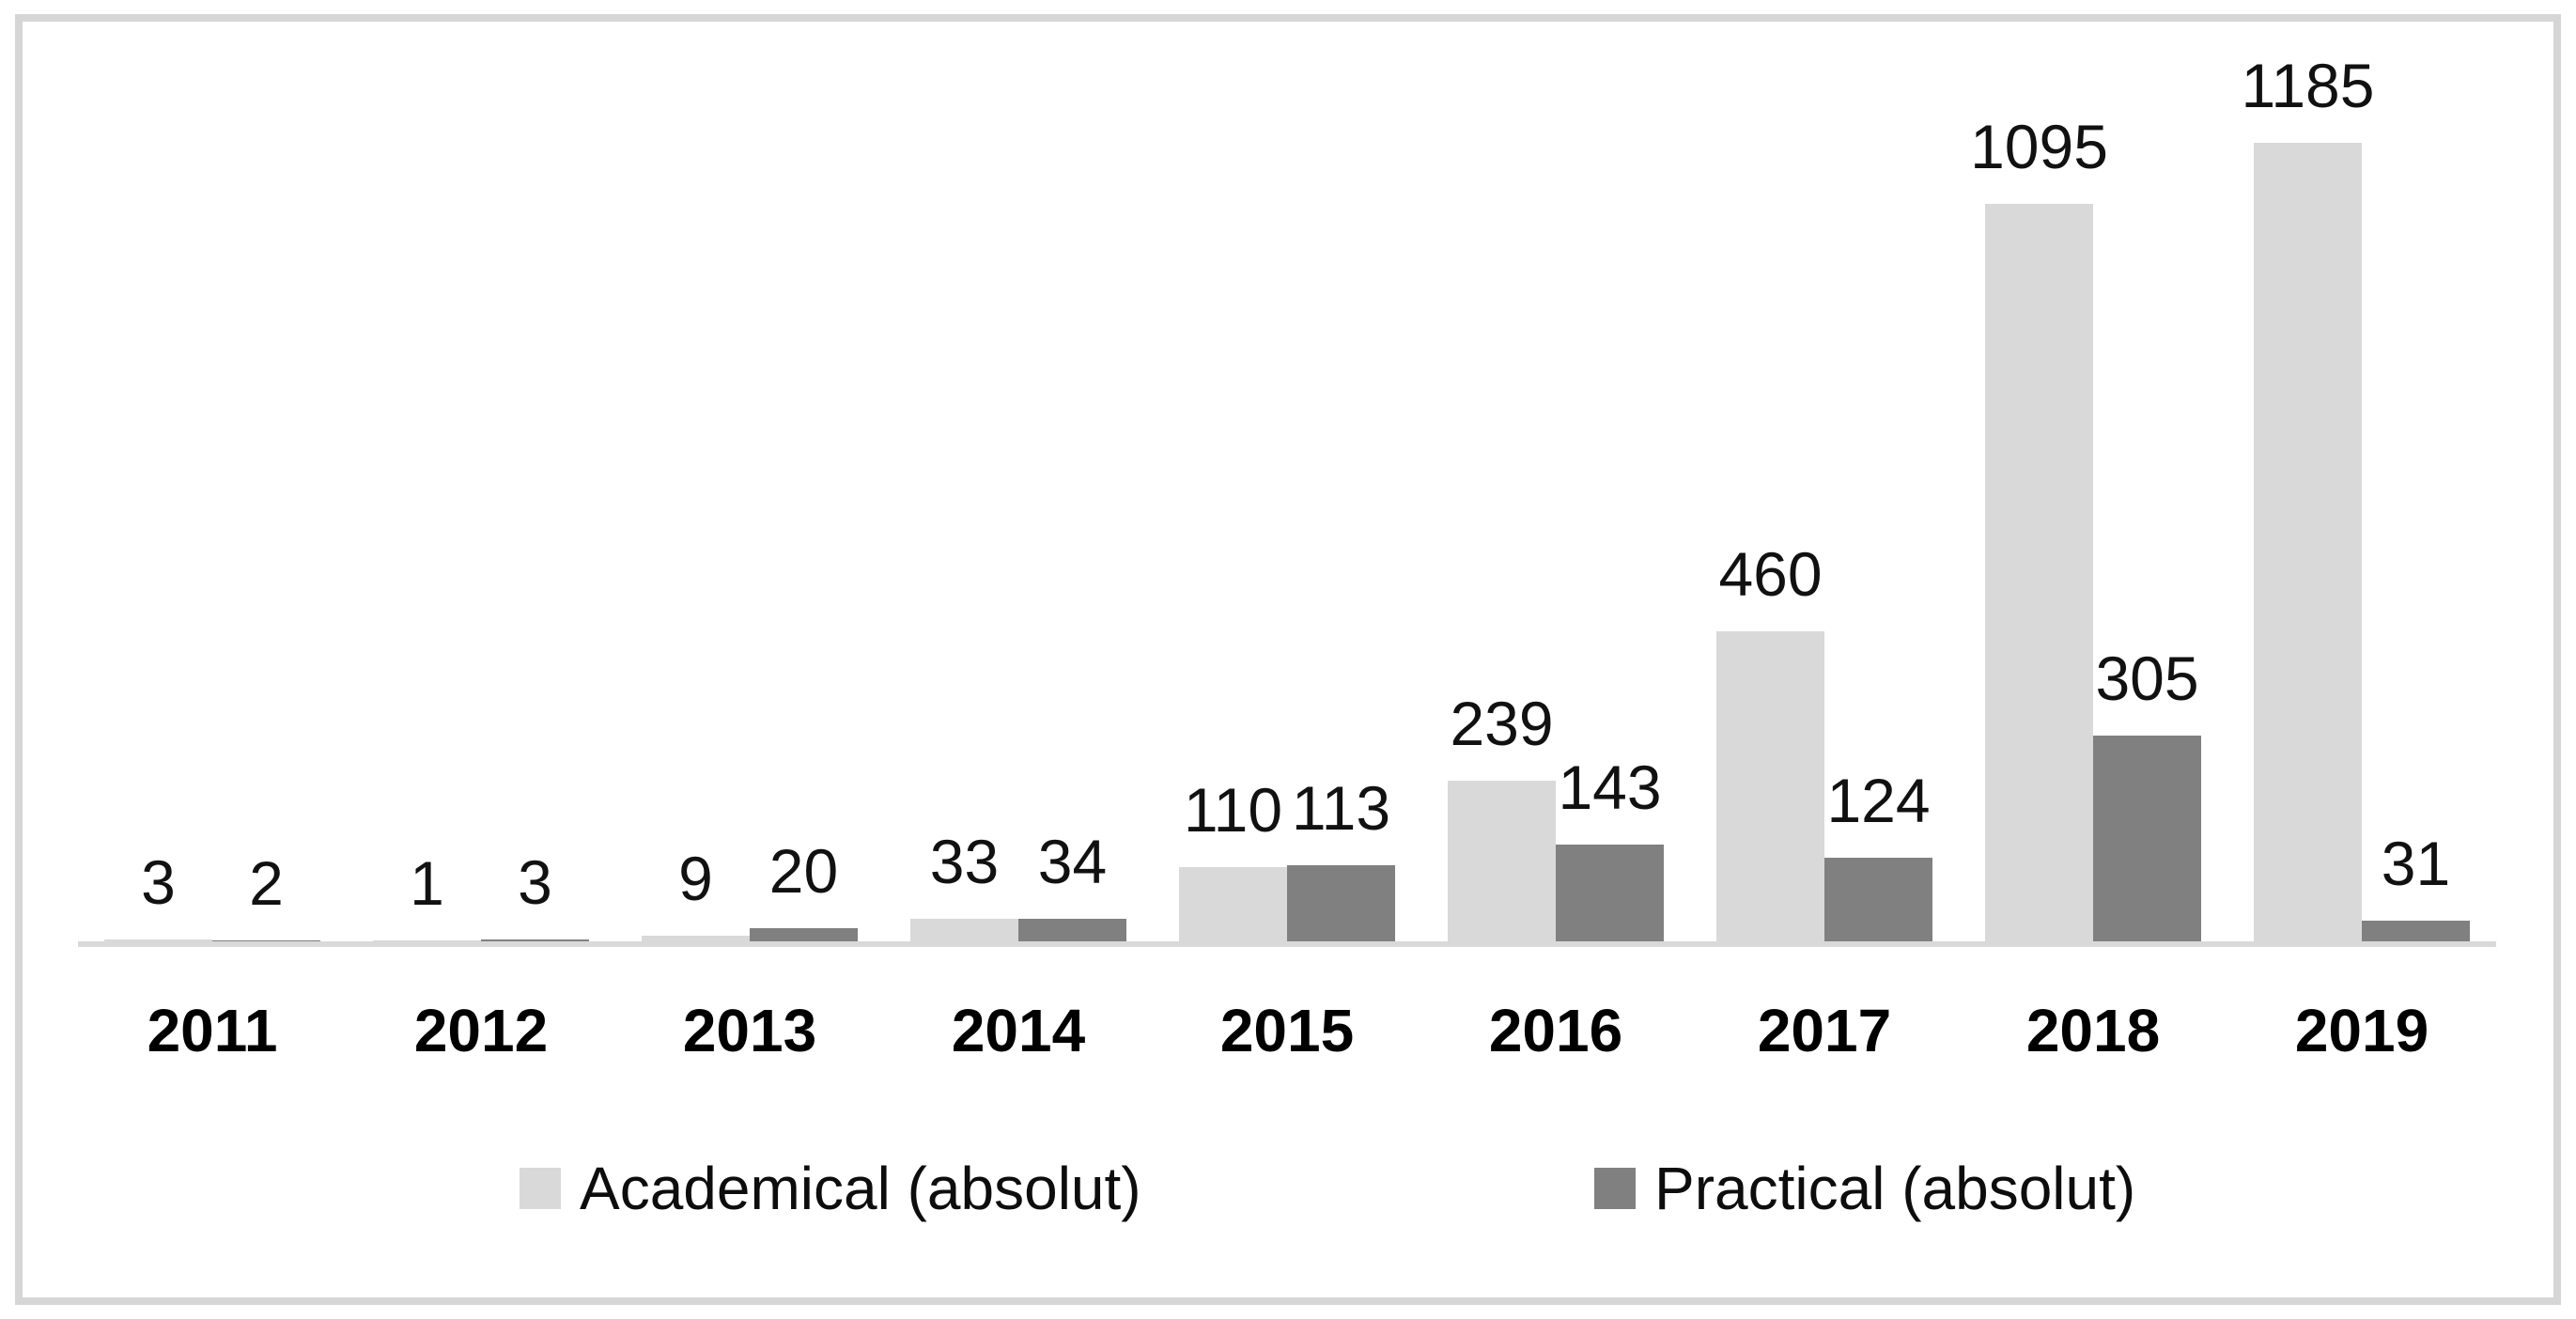  Describe the element at coordinates (2147, 679) in the screenshot. I see `value-label-practical: 305` at that location.